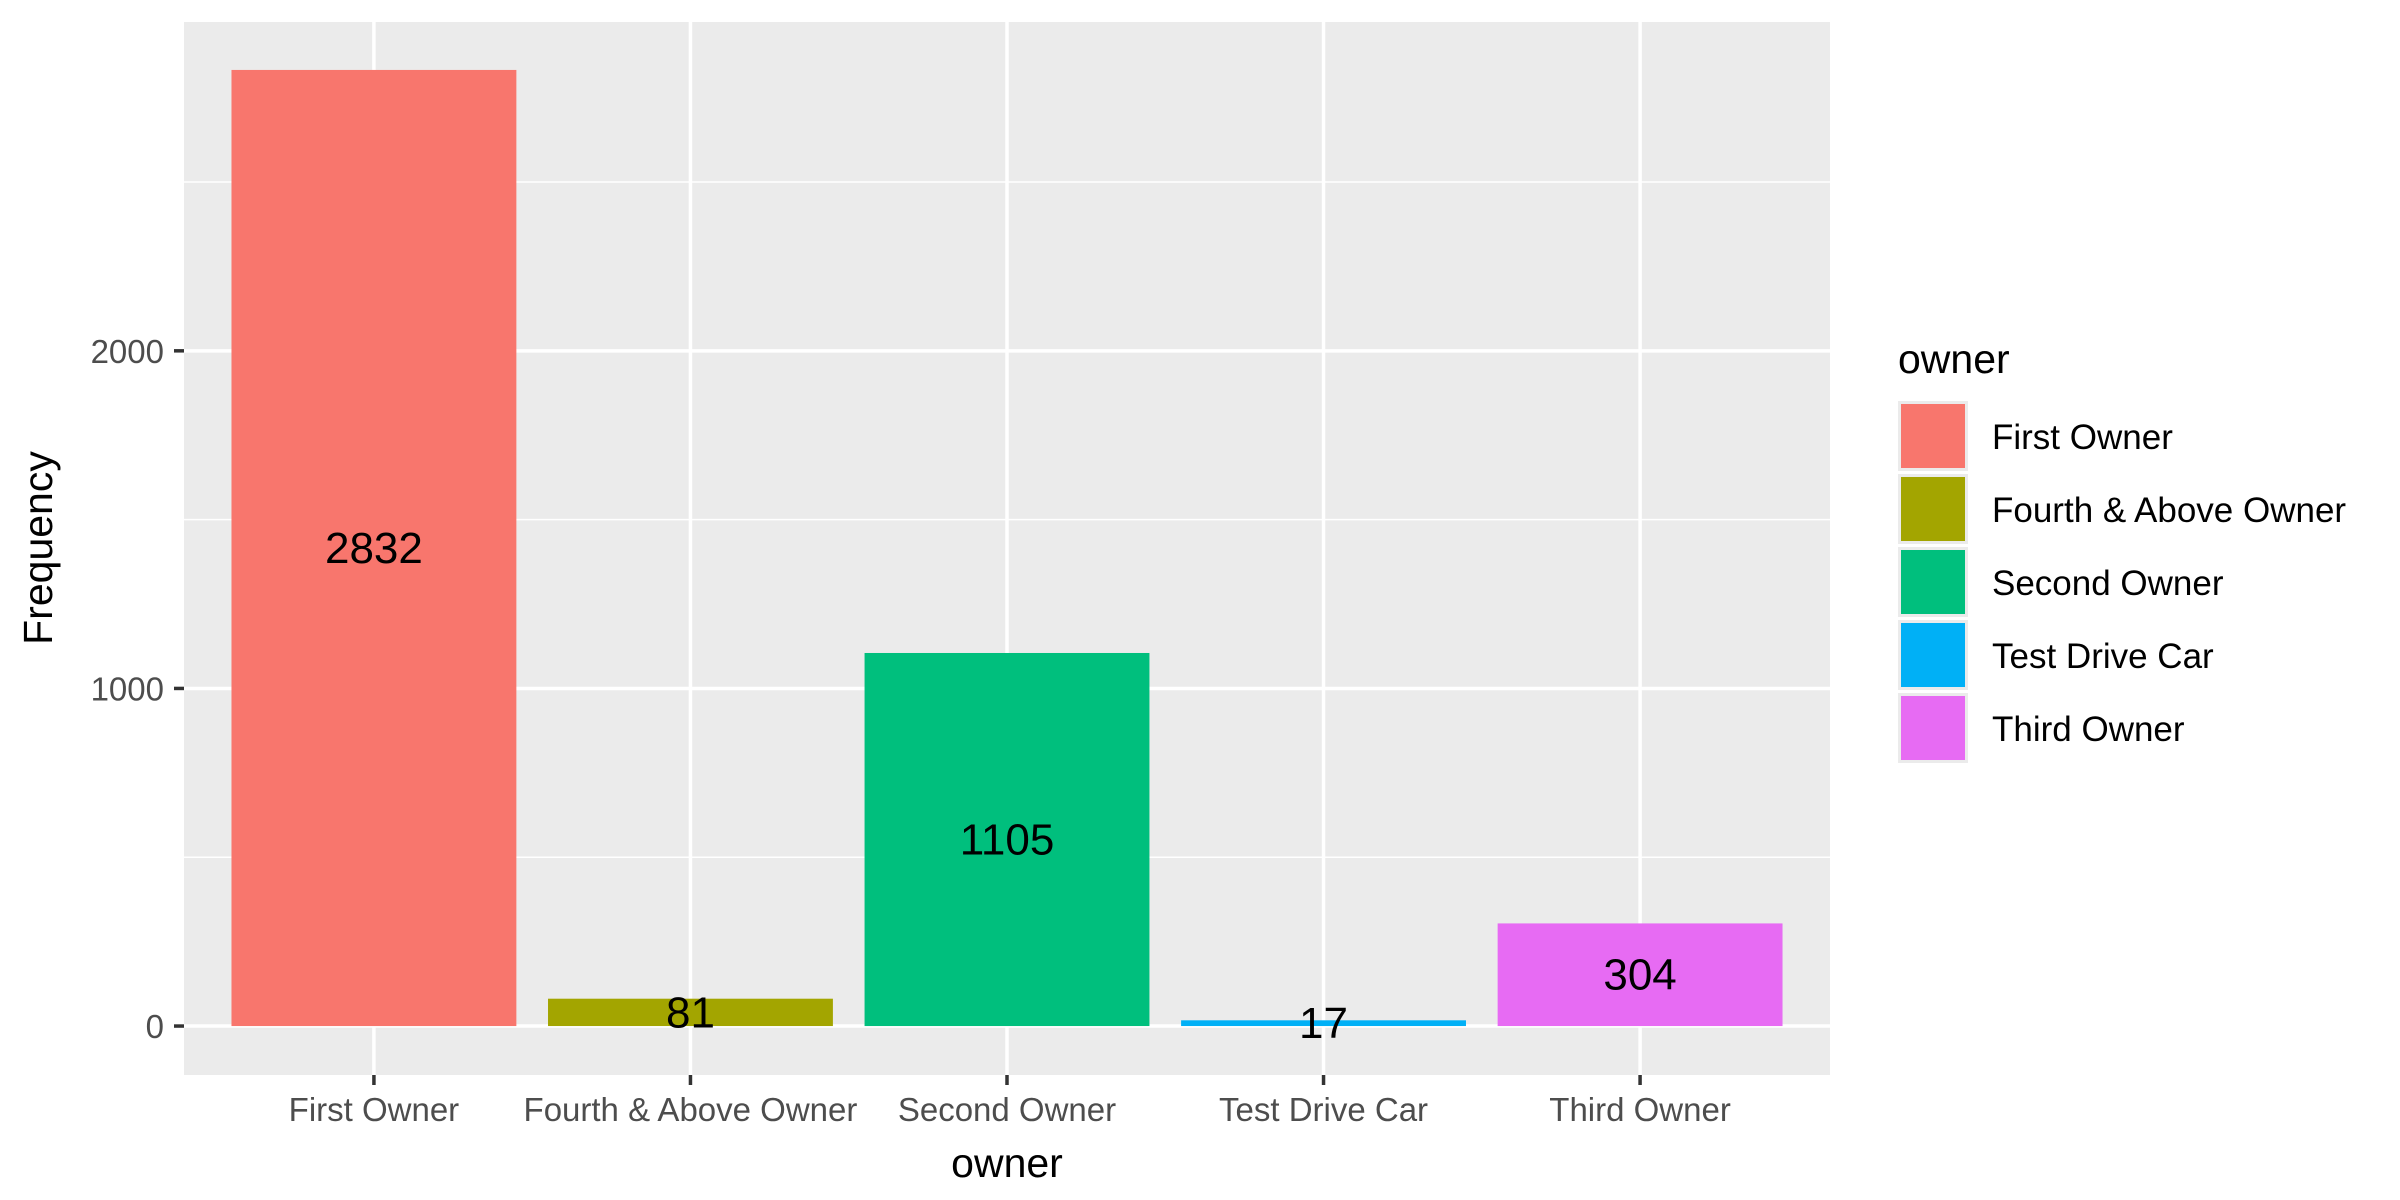  What do you see at coordinates (1954, 359) in the screenshot?
I see `legend-title: owner` at bounding box center [1954, 359].